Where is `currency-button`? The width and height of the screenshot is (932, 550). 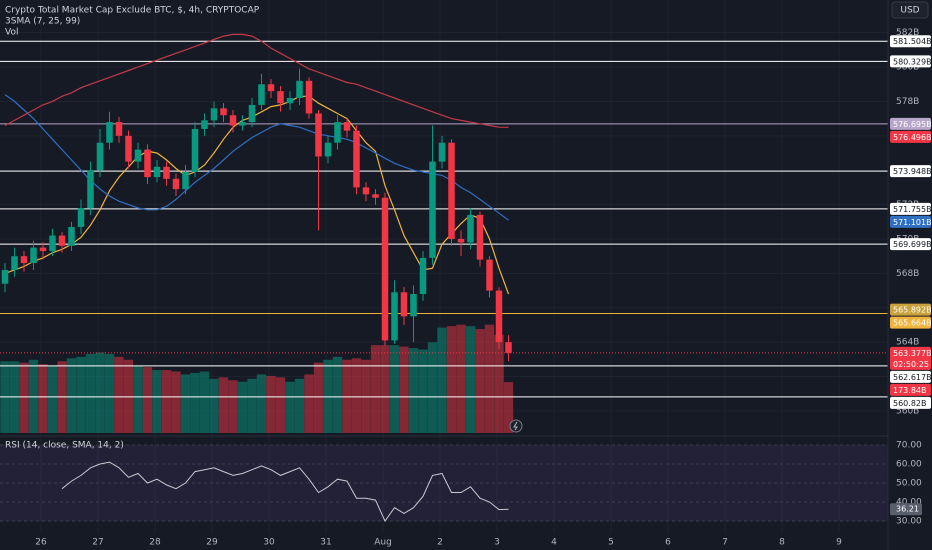 currency-button is located at coordinates (910, 10).